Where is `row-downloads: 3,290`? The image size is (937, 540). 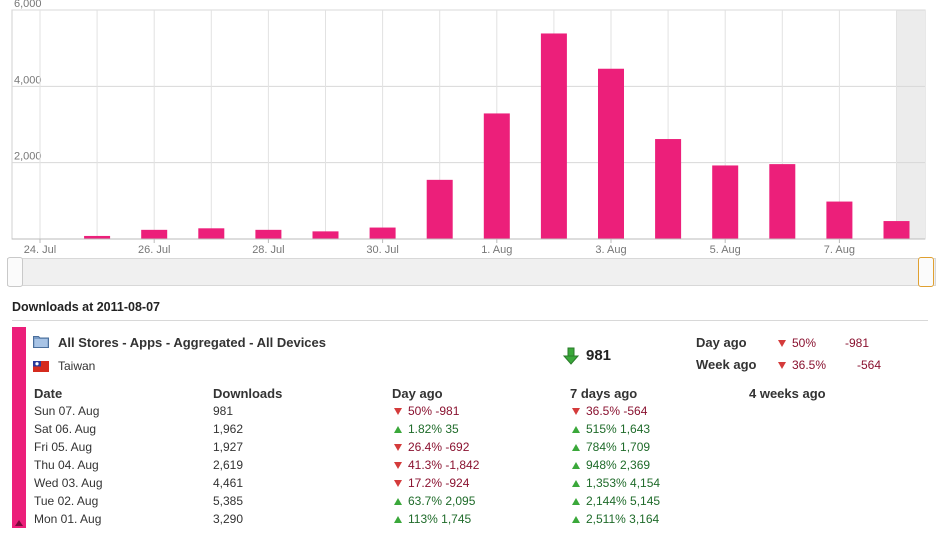 row-downloads: 3,290 is located at coordinates (228, 519).